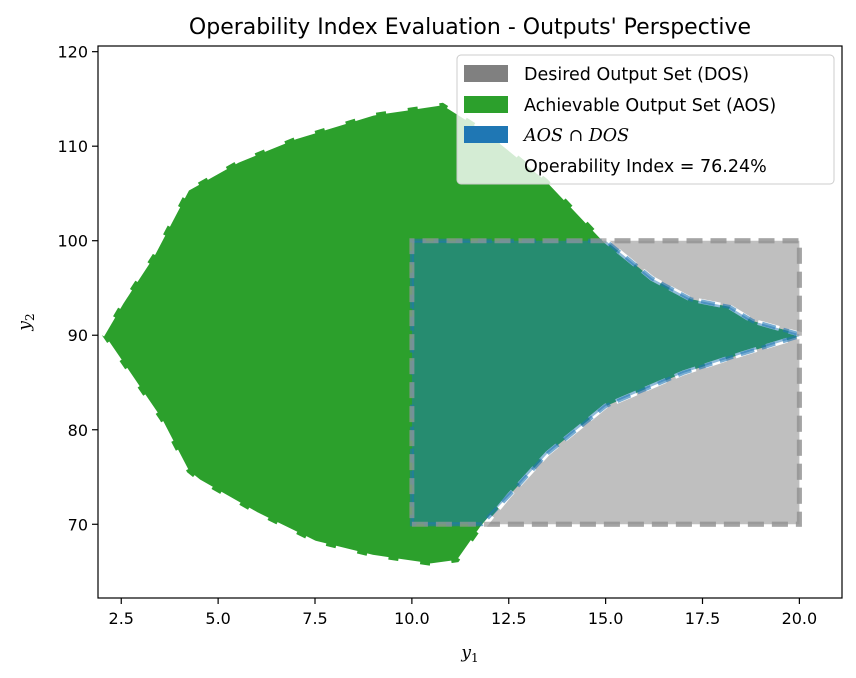  What do you see at coordinates (72, 241) in the screenshot?
I see `y-tick-label: 100` at bounding box center [72, 241].